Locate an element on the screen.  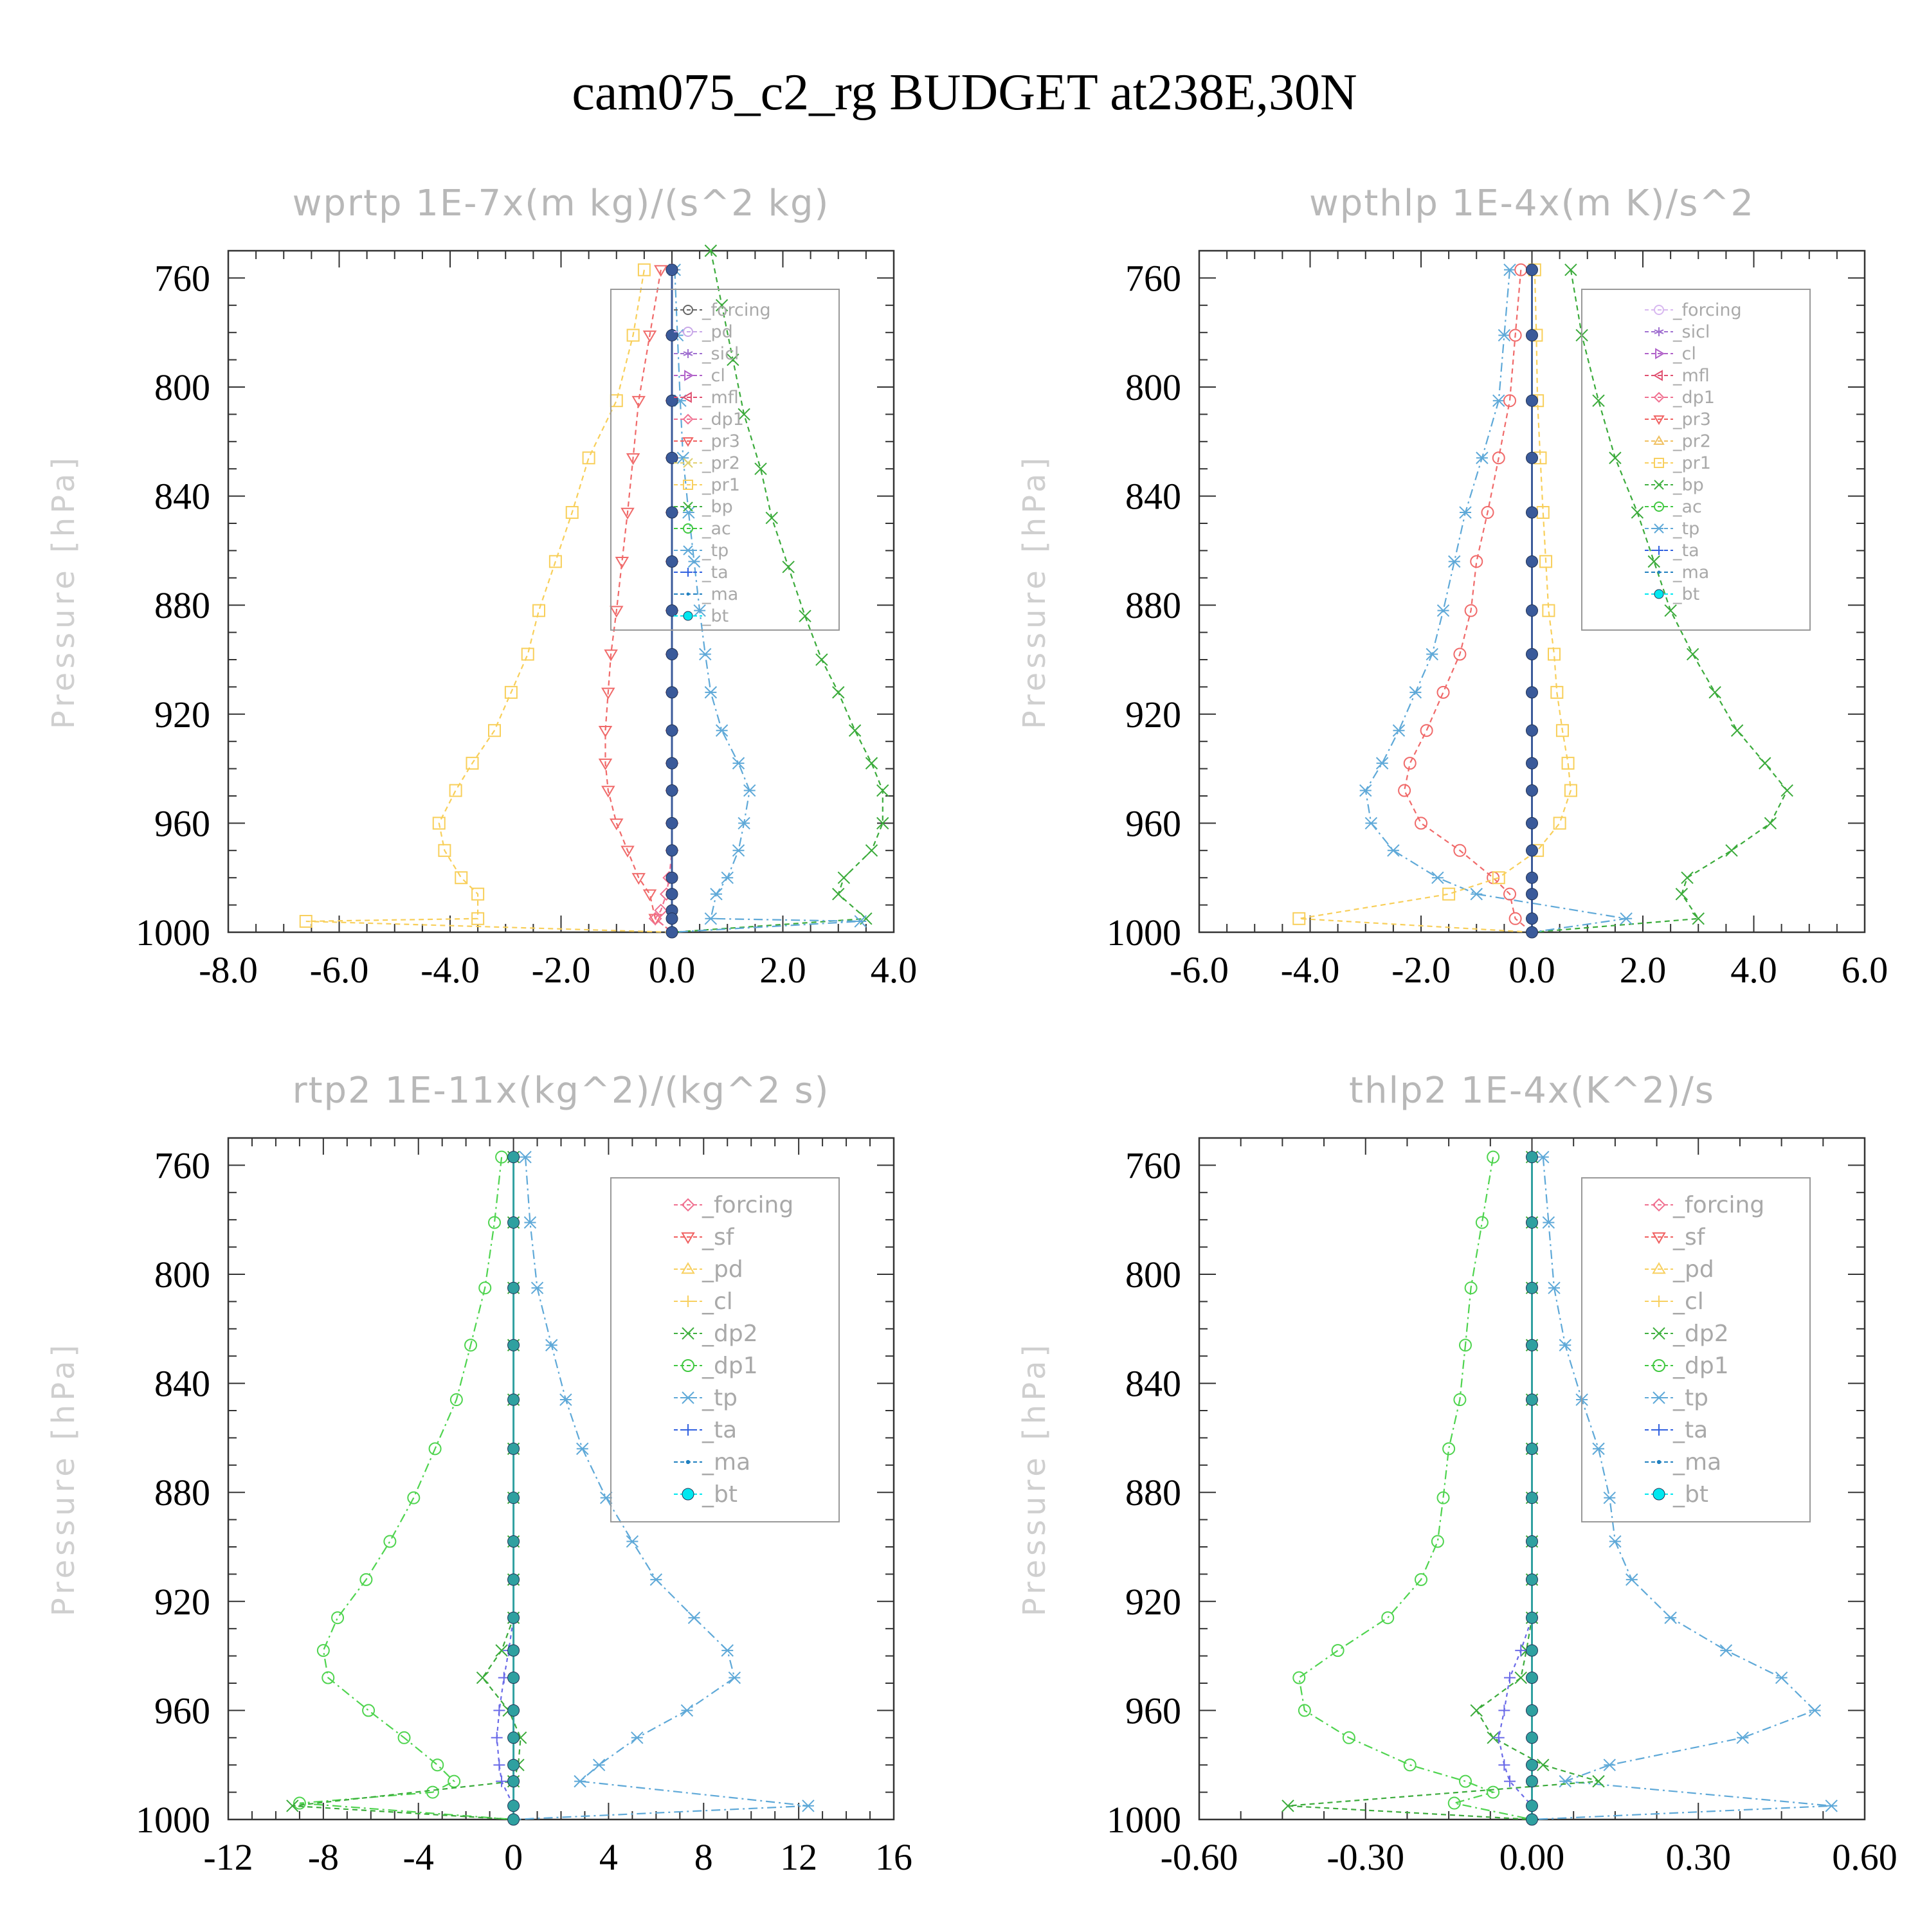
legend-label: _pr3 is located at coordinates (1691, 419).